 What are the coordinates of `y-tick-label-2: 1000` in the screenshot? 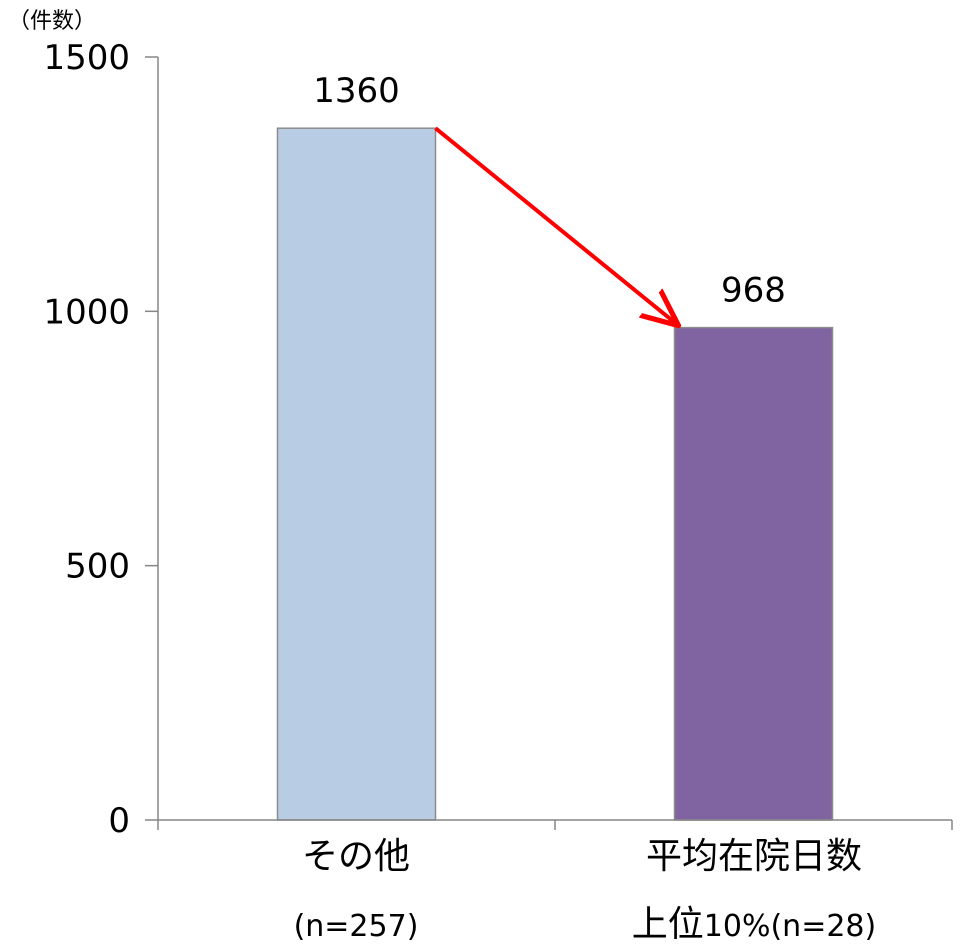 It's located at (86, 312).